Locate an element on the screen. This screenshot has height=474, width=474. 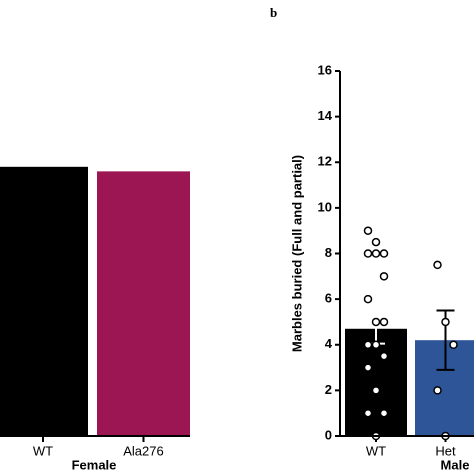
y-axis-label: Marbles buried (Full and partial) is located at coordinates (296, 253).